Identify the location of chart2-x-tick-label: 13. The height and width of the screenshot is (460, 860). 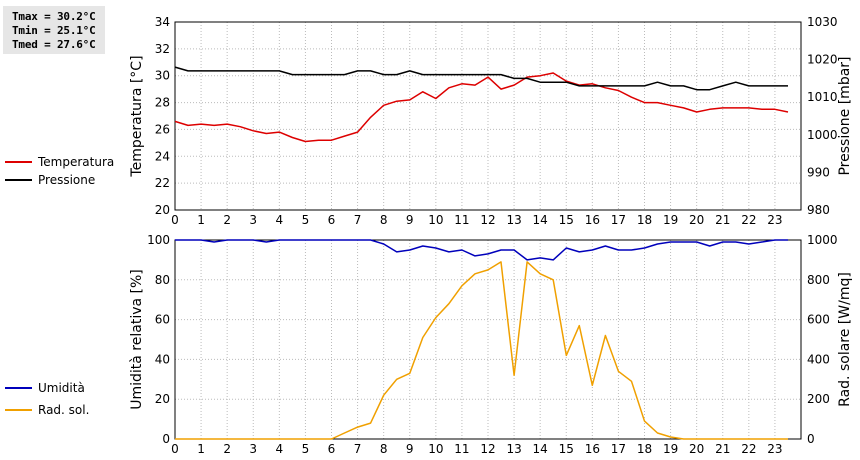
(513, 449).